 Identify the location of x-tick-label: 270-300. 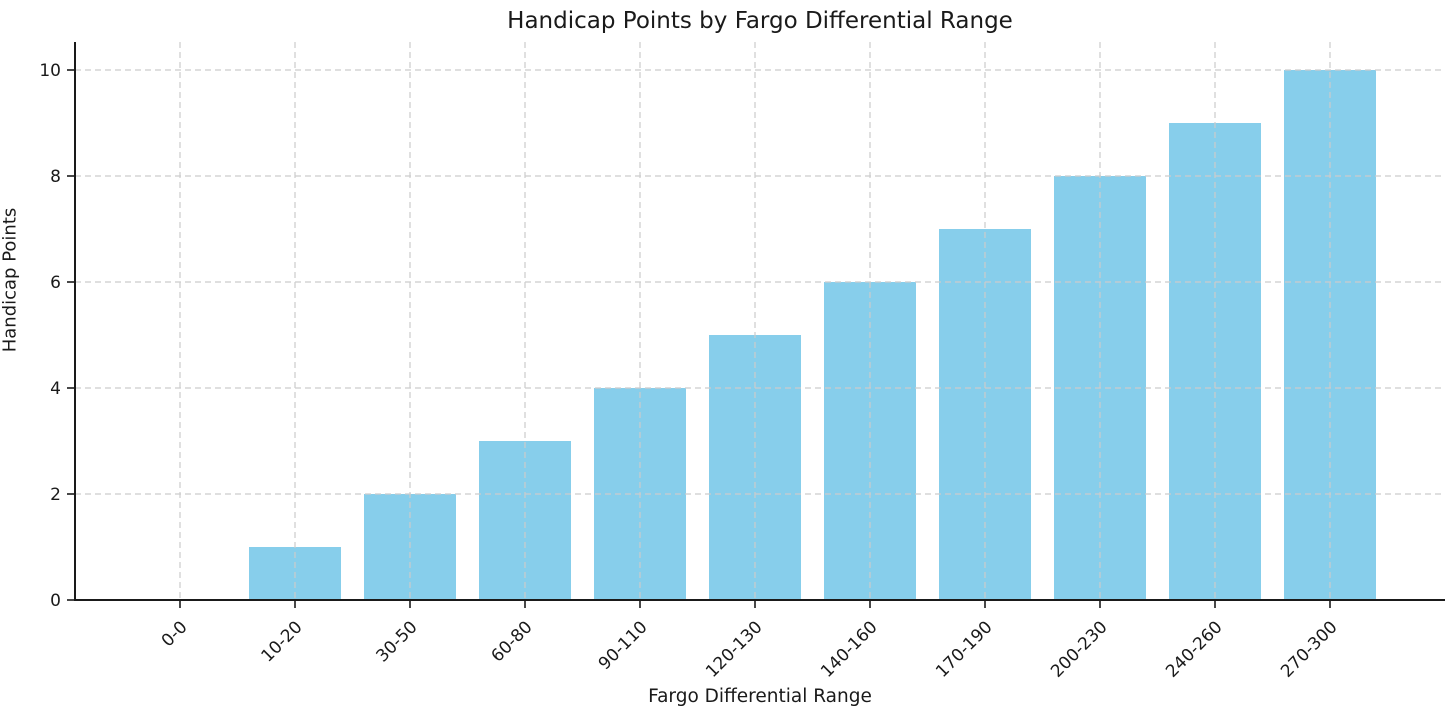
(1309, 649).